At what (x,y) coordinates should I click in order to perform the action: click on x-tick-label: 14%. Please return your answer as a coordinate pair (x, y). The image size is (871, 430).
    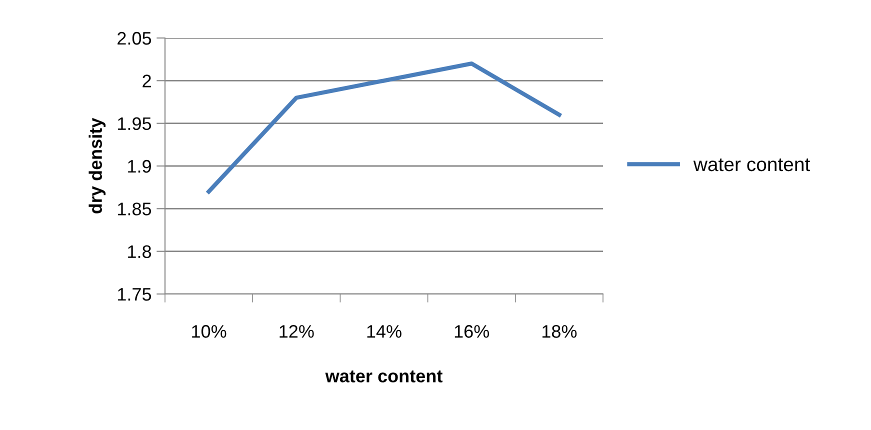
    Looking at the image, I should click on (384, 331).